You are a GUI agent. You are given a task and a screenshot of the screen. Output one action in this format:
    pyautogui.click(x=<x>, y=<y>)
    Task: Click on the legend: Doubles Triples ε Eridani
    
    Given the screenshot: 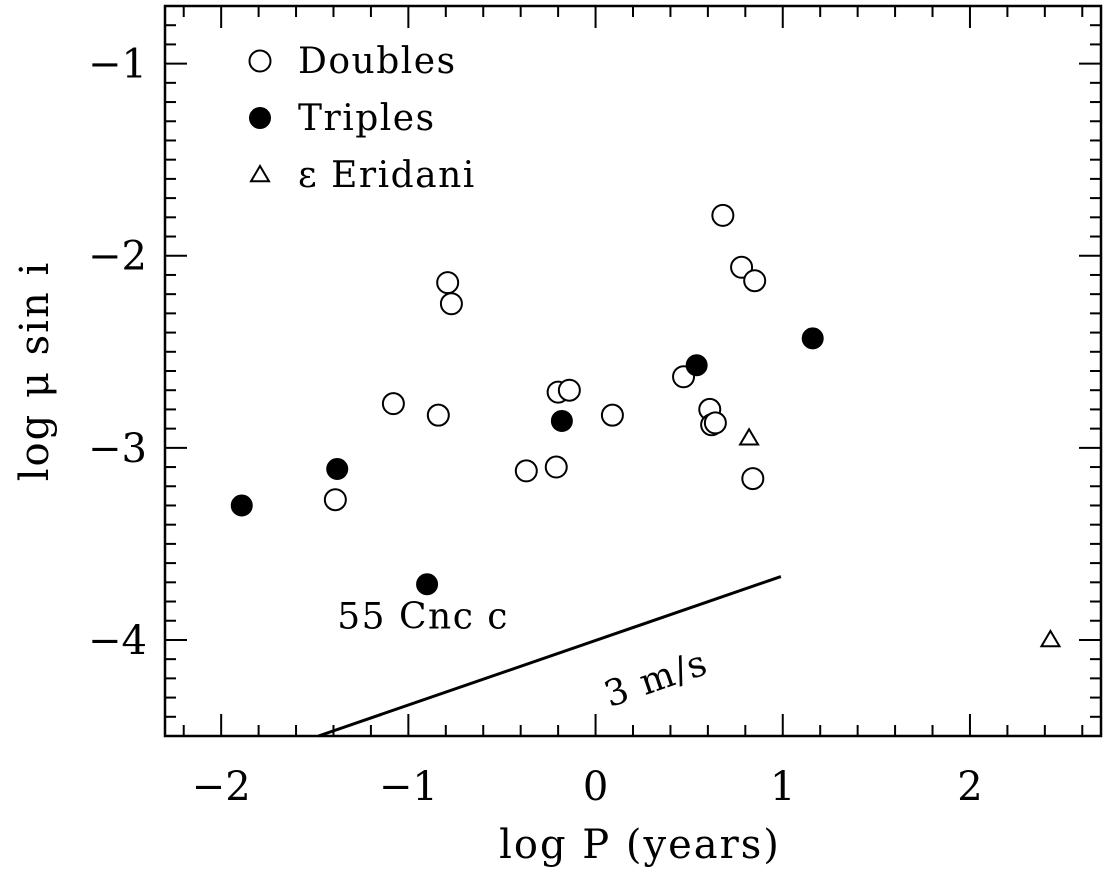 What is the action you would take?
    pyautogui.click(x=362, y=118)
    